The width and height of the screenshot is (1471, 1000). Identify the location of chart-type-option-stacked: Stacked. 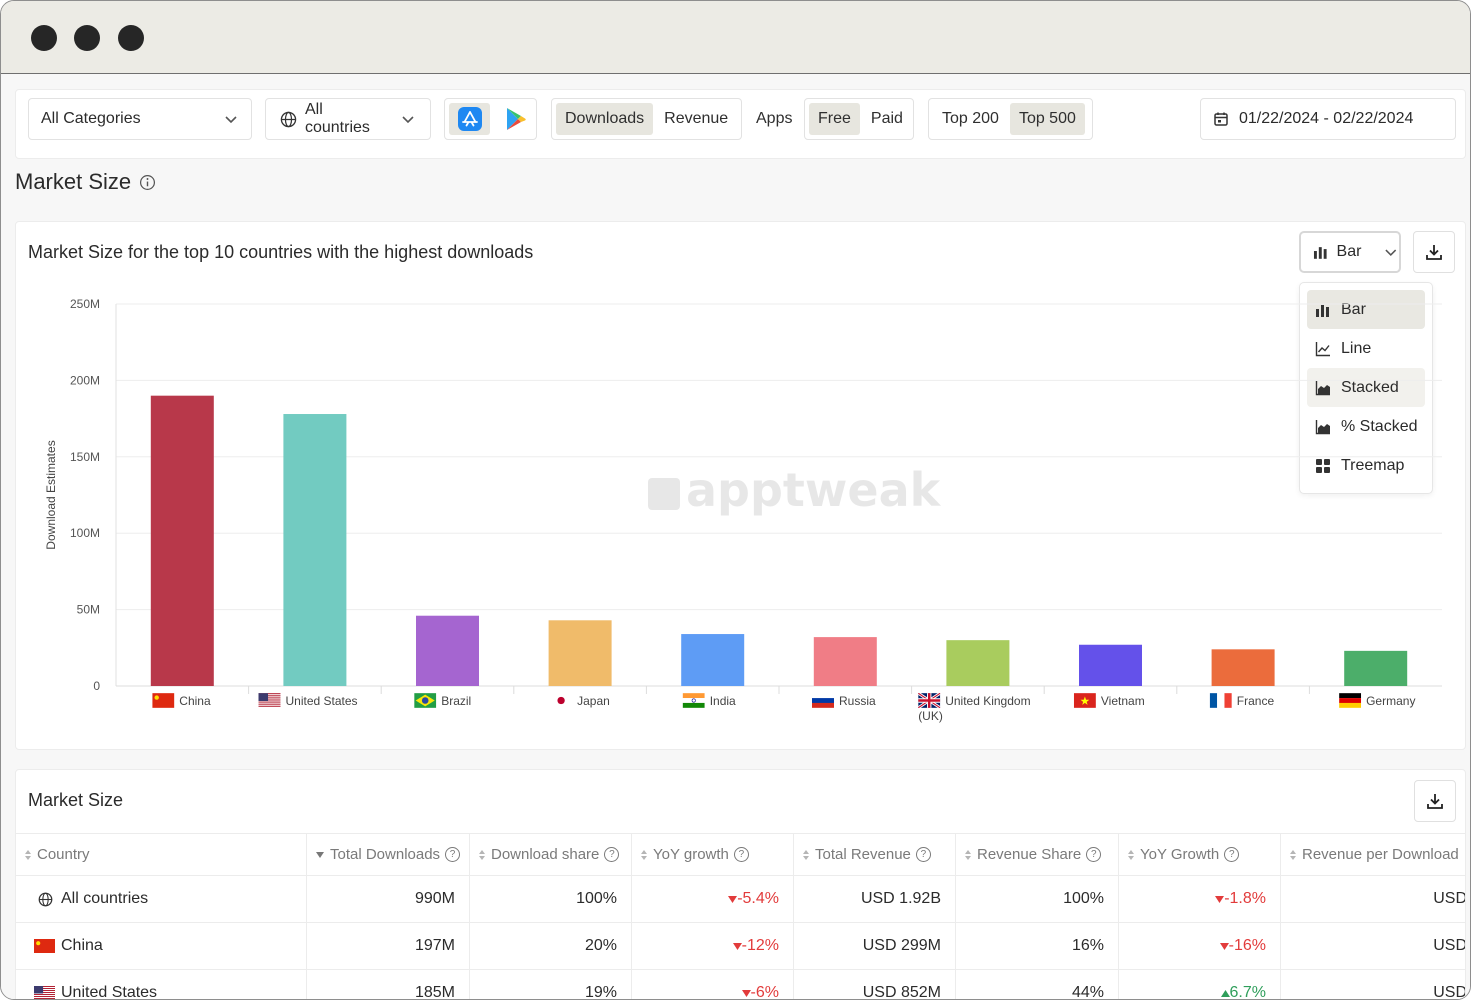
(1366, 387).